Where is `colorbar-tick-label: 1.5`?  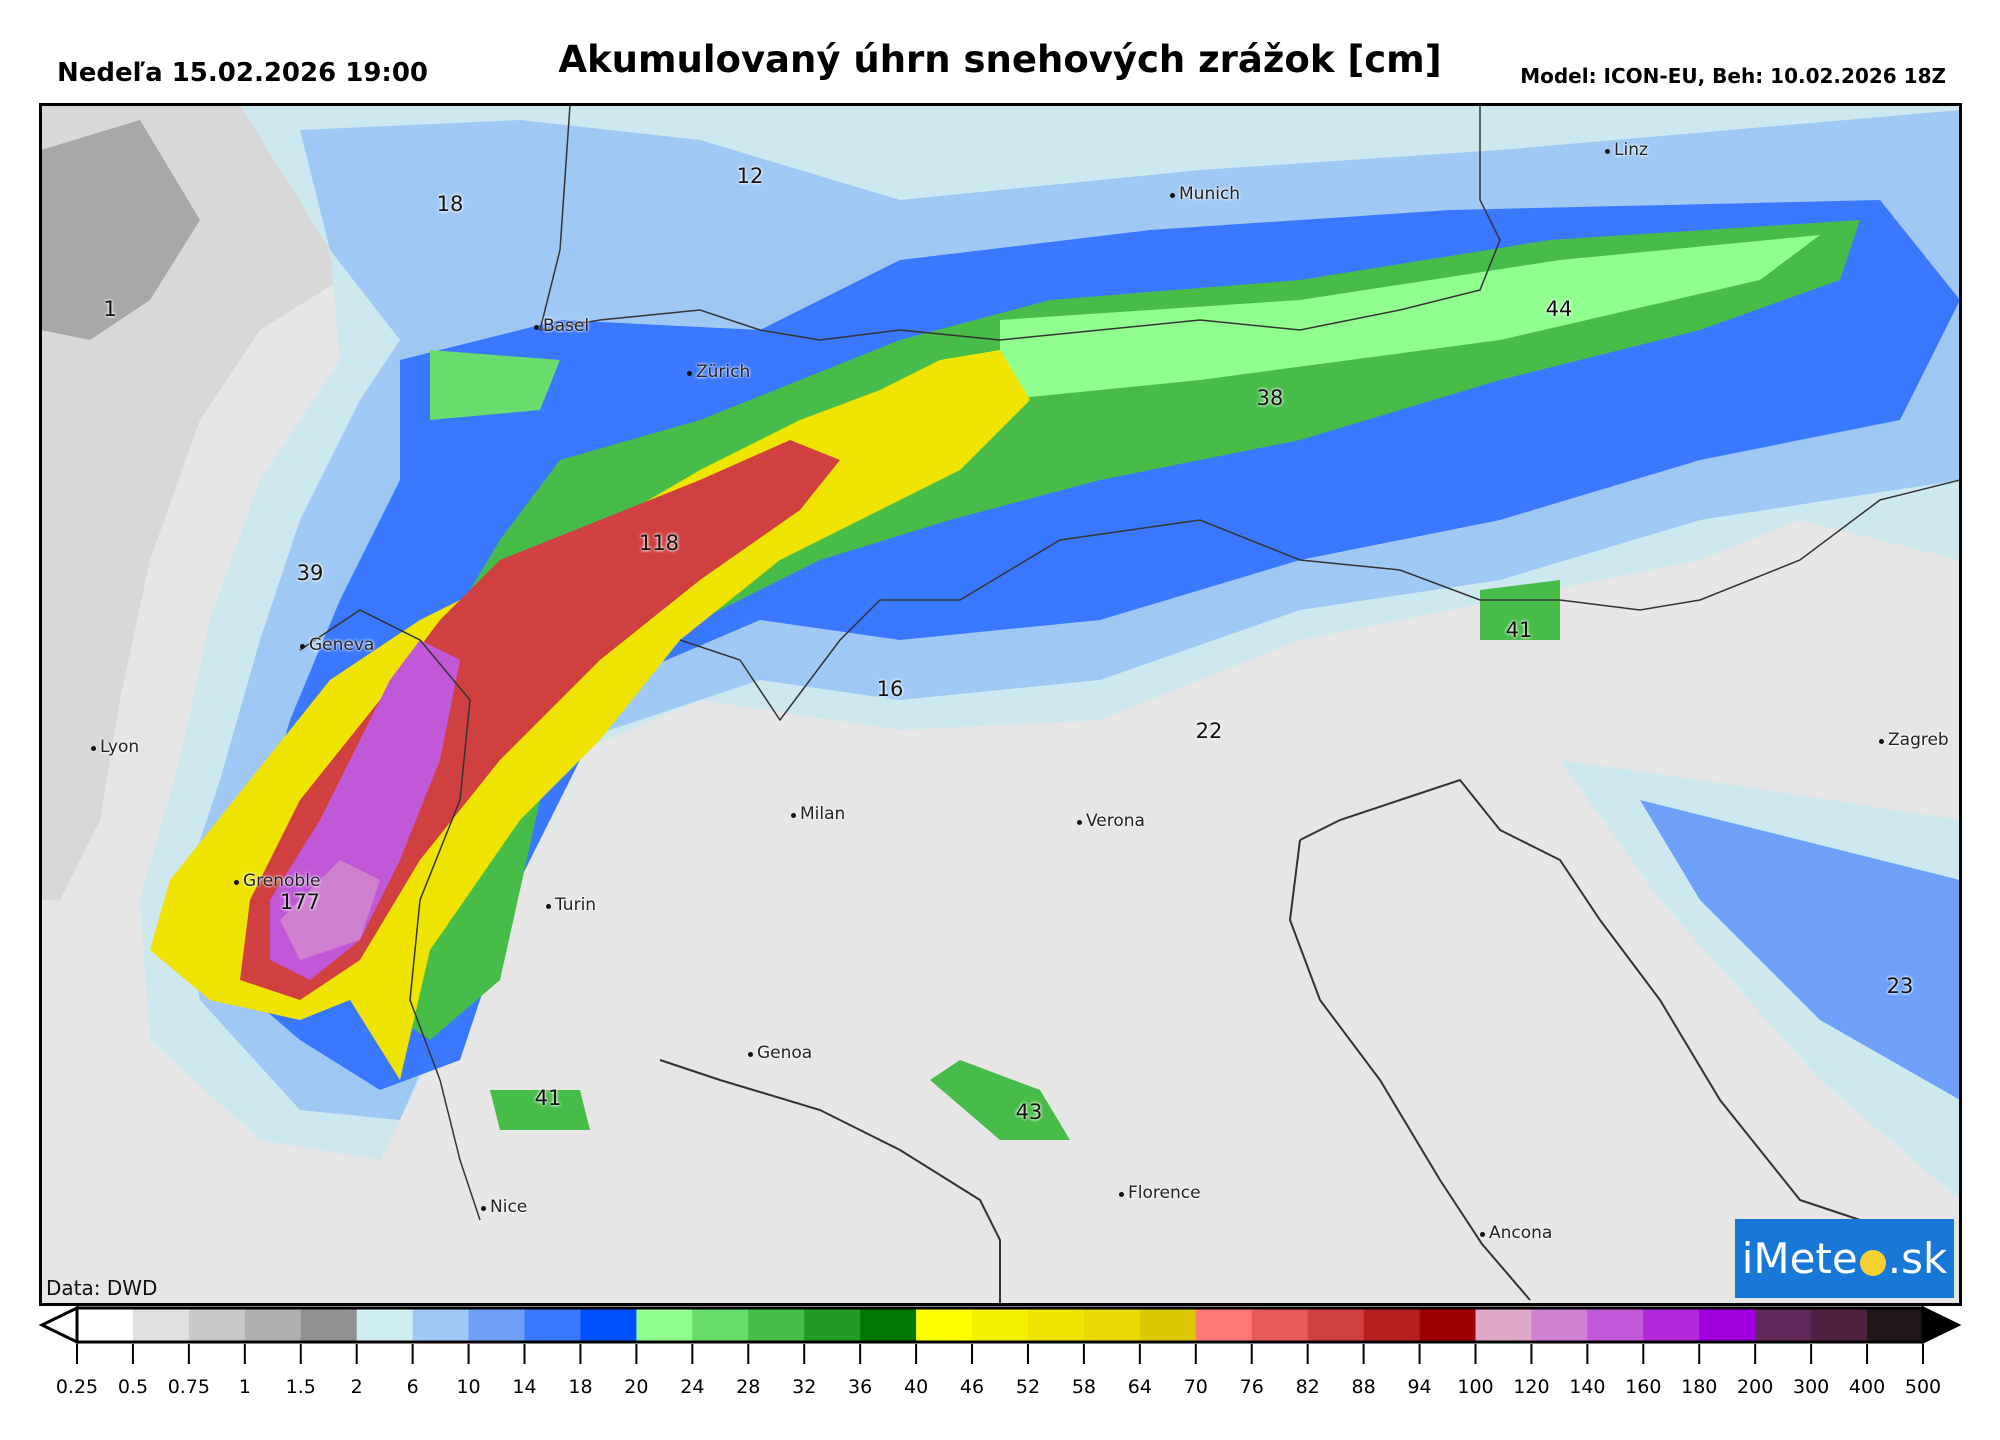 colorbar-tick-label: 1.5 is located at coordinates (300, 1387).